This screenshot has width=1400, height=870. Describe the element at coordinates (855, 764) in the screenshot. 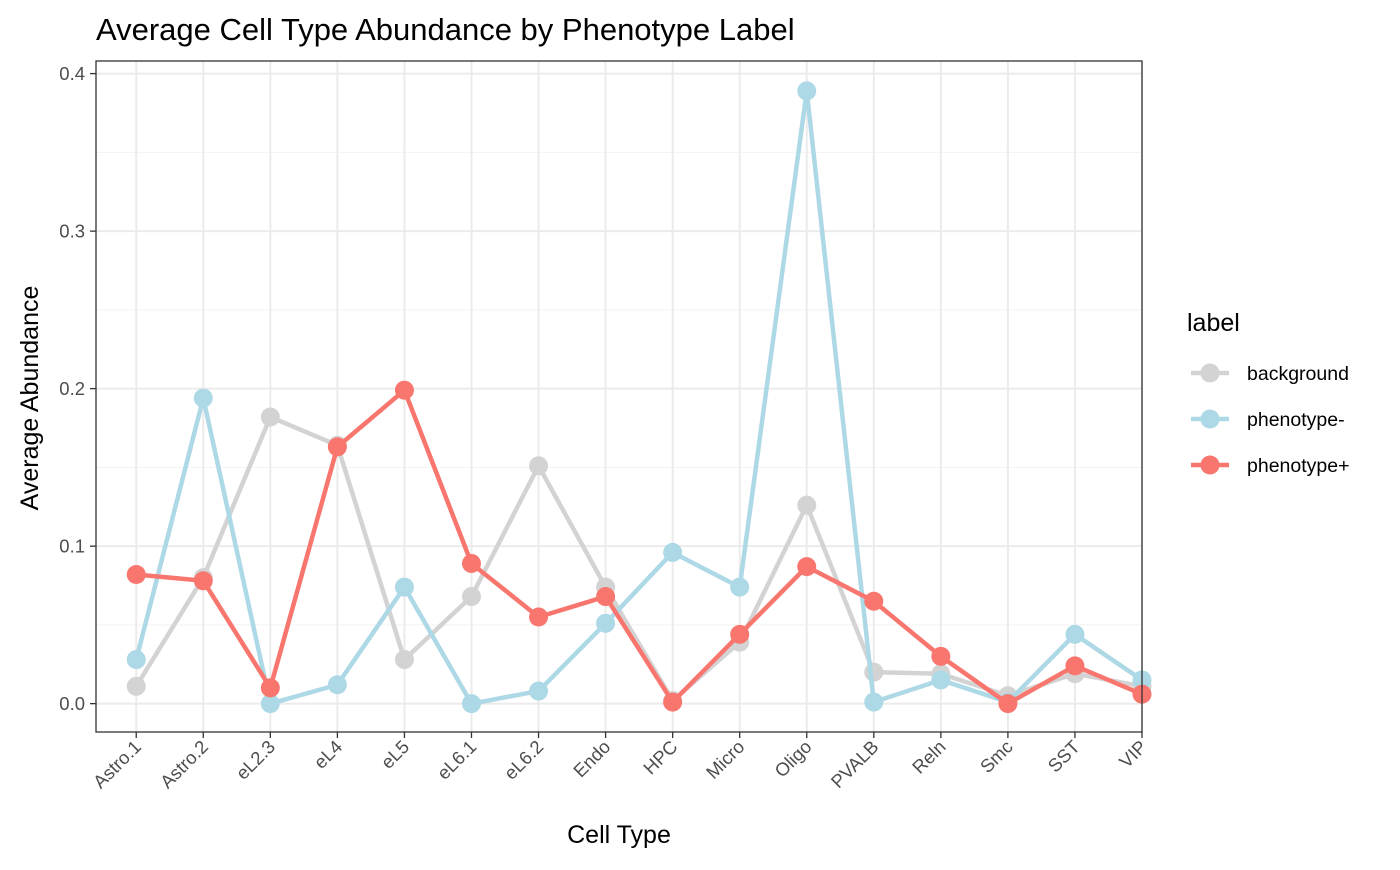

I see `x-tick-label: PVALB` at that location.